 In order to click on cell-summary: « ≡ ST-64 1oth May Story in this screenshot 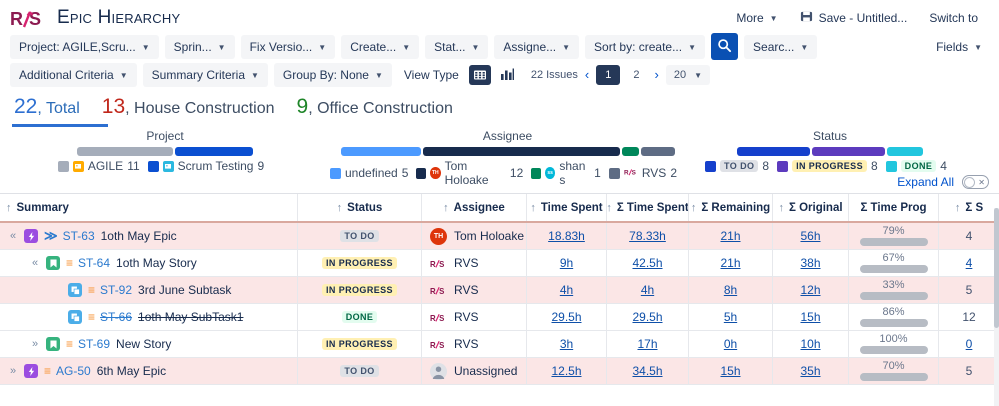, I will do `click(149, 263)`.